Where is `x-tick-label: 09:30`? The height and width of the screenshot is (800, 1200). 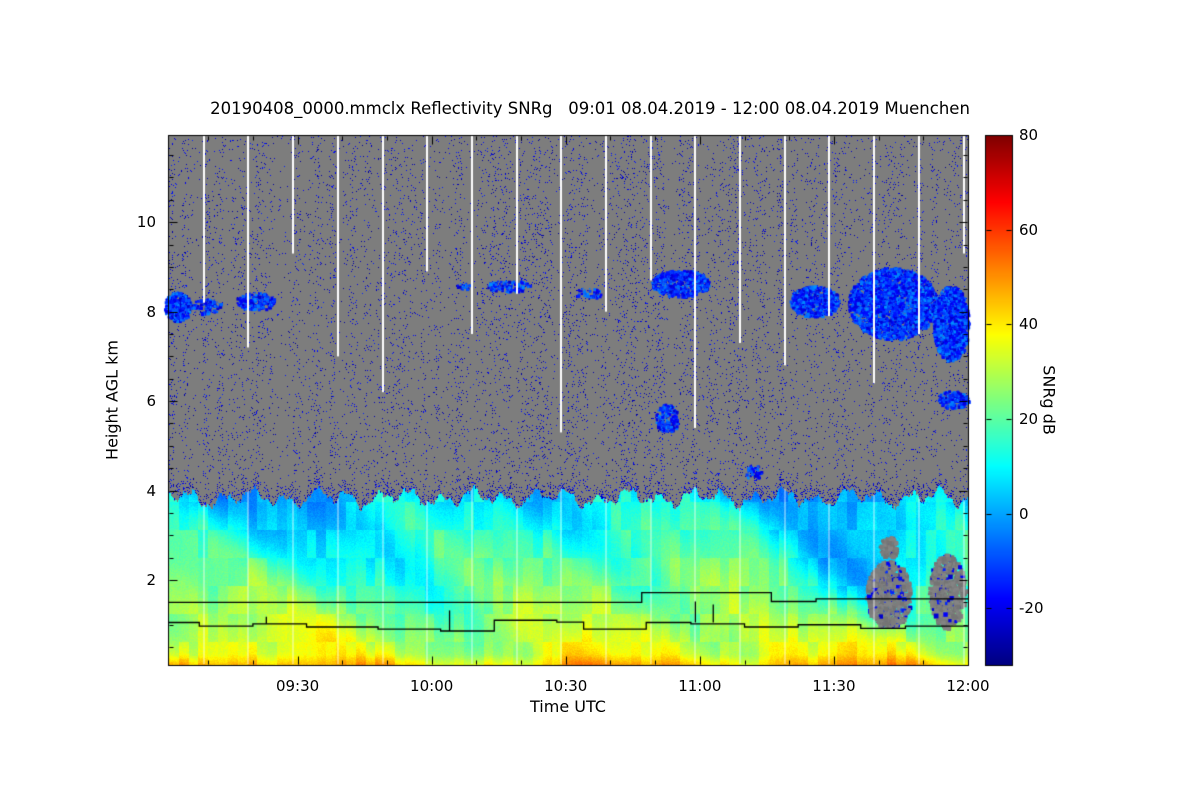
x-tick-label: 09:30 is located at coordinates (297, 686).